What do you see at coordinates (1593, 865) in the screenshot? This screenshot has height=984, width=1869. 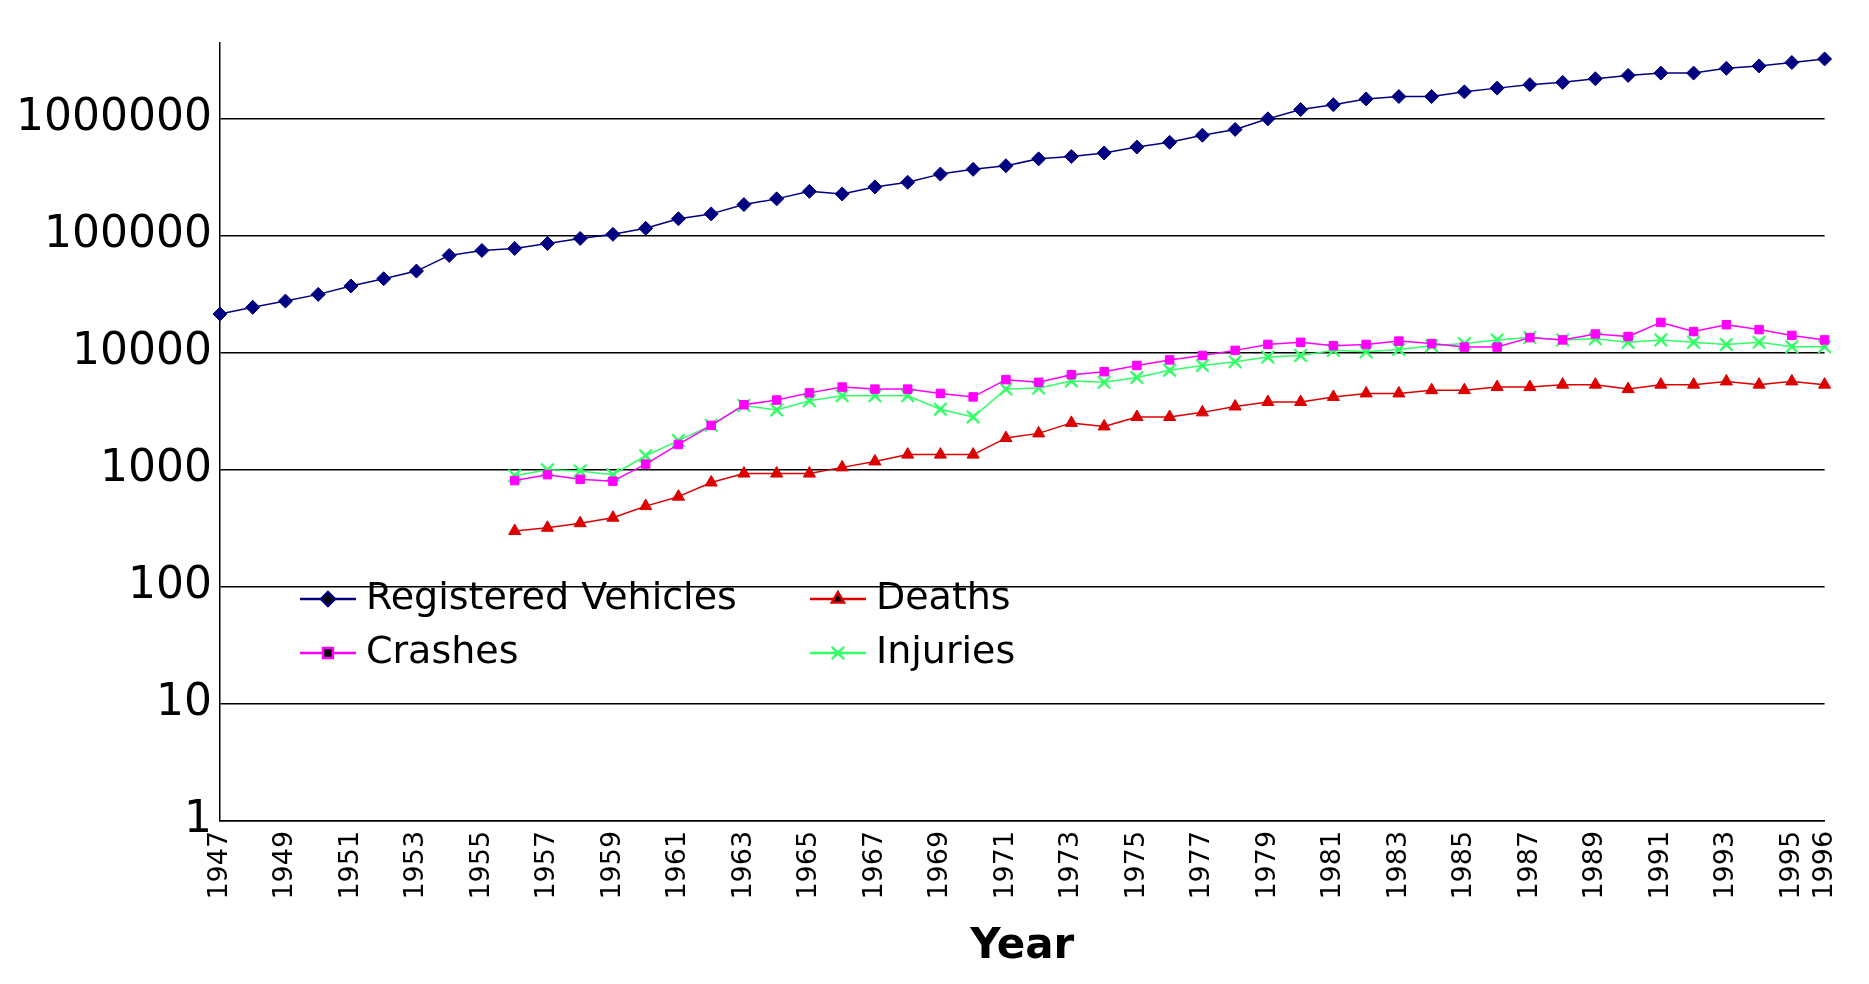 I see `x-tick-label: 1989` at bounding box center [1593, 865].